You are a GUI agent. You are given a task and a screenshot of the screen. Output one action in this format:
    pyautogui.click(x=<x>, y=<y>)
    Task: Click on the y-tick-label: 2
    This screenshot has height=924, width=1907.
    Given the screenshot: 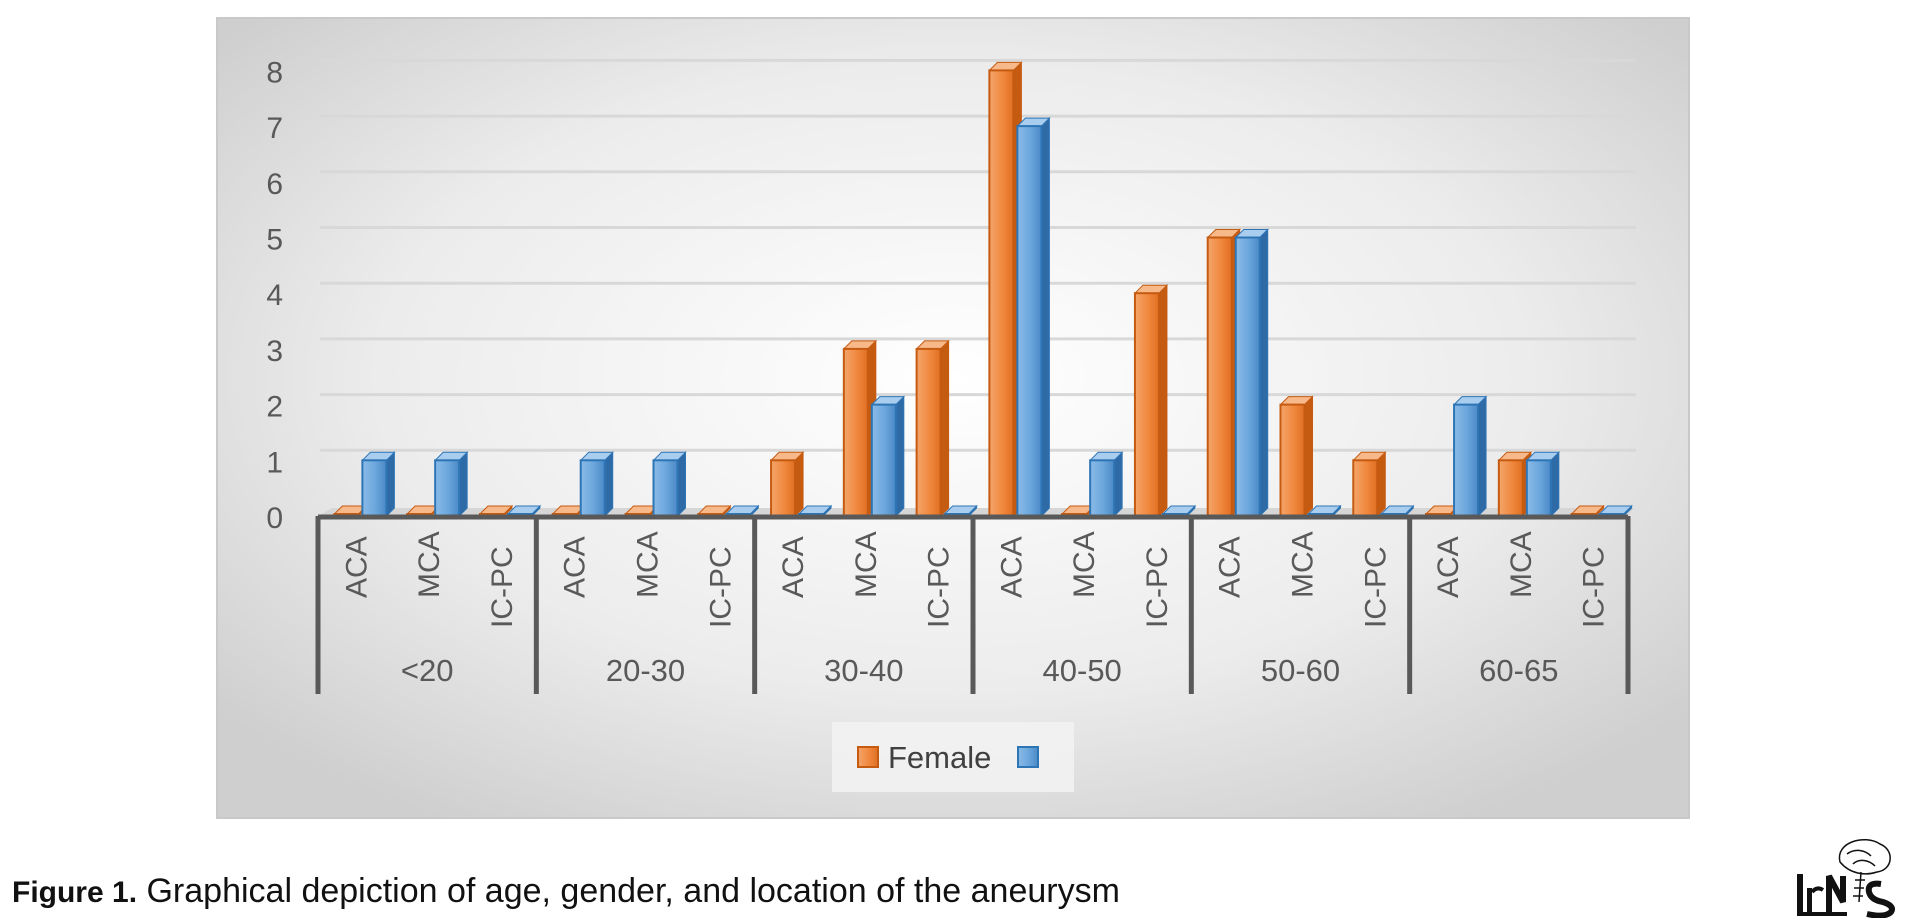 What is the action you would take?
    pyautogui.click(x=274, y=407)
    